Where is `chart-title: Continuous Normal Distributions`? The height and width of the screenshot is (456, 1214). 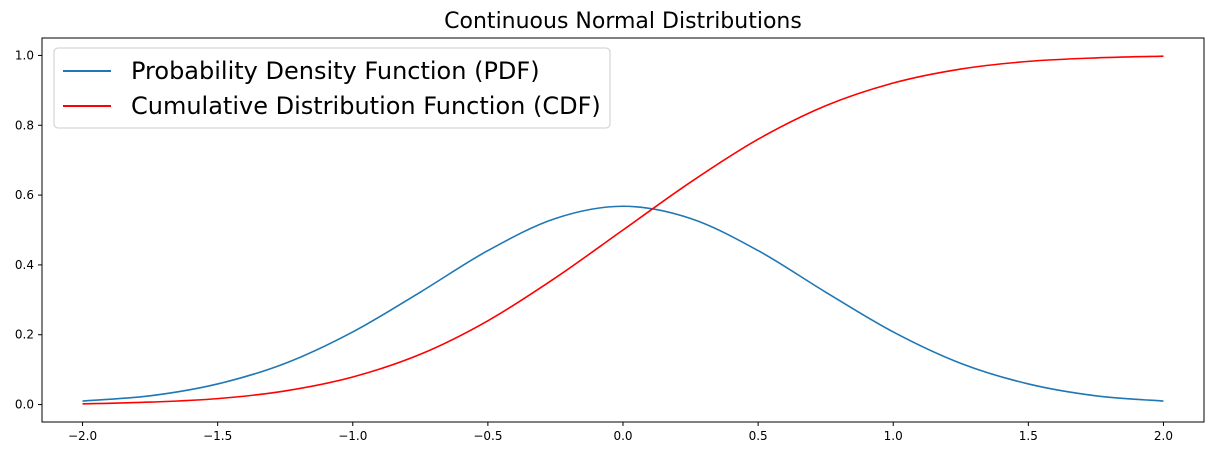
chart-title: Continuous Normal Distributions is located at coordinates (623, 21).